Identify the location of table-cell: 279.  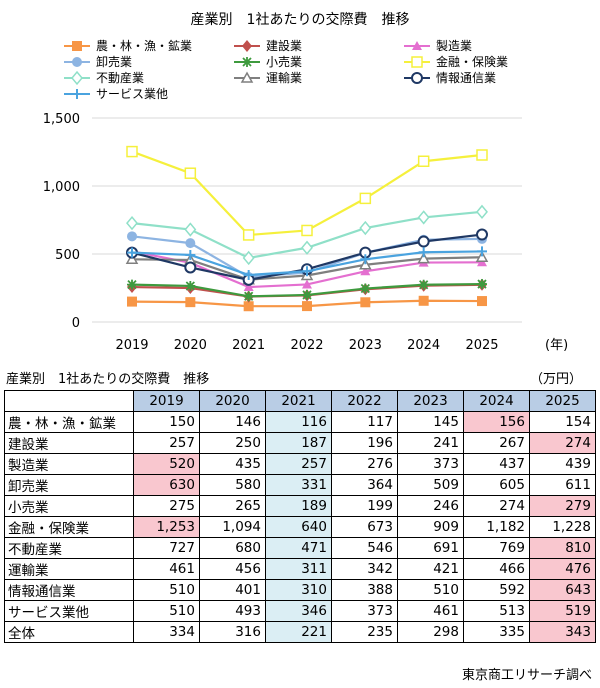
(562, 506).